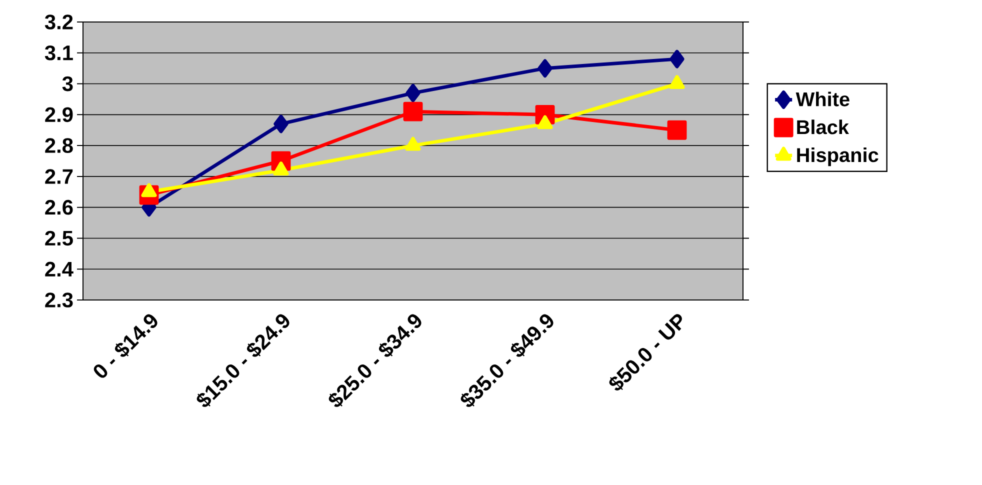  Describe the element at coordinates (823, 99) in the screenshot. I see `legend-label: White` at that location.